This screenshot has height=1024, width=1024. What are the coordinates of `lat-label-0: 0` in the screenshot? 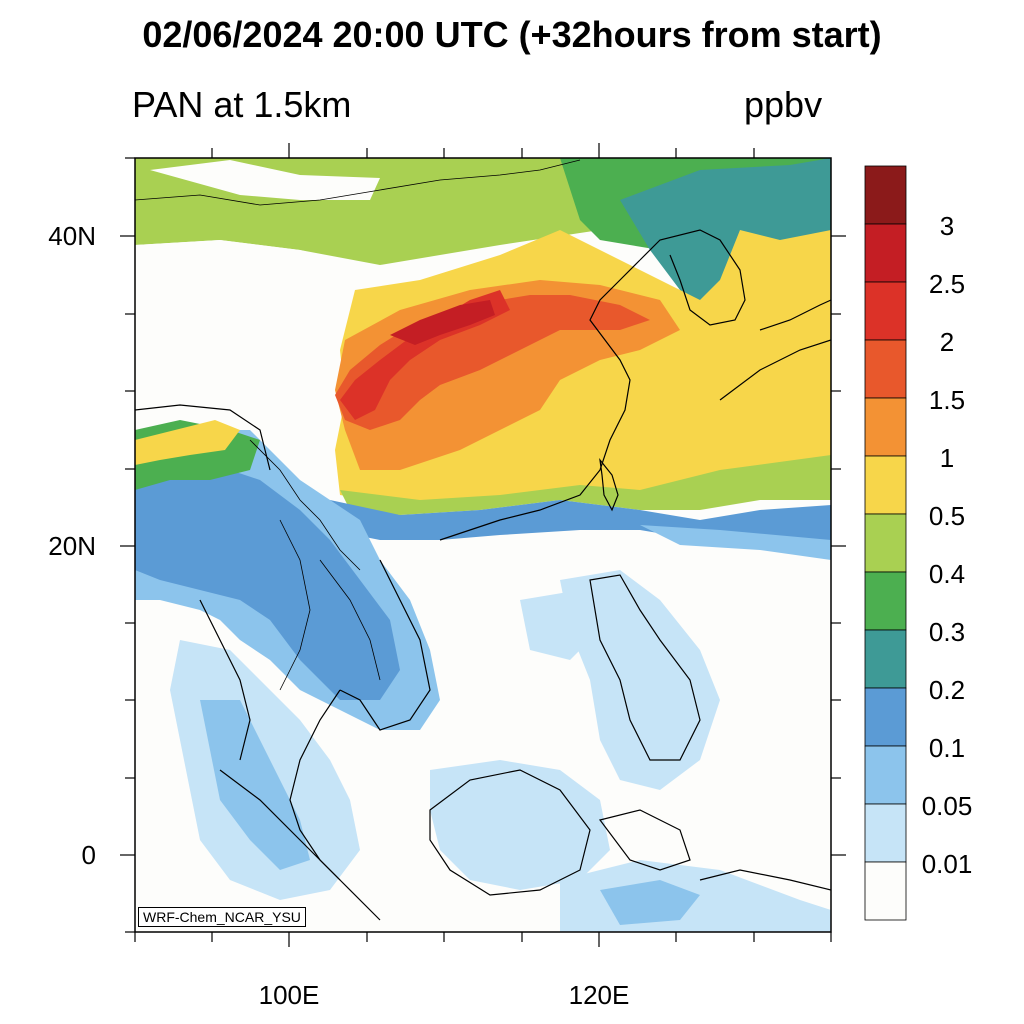 It's located at (88, 855).